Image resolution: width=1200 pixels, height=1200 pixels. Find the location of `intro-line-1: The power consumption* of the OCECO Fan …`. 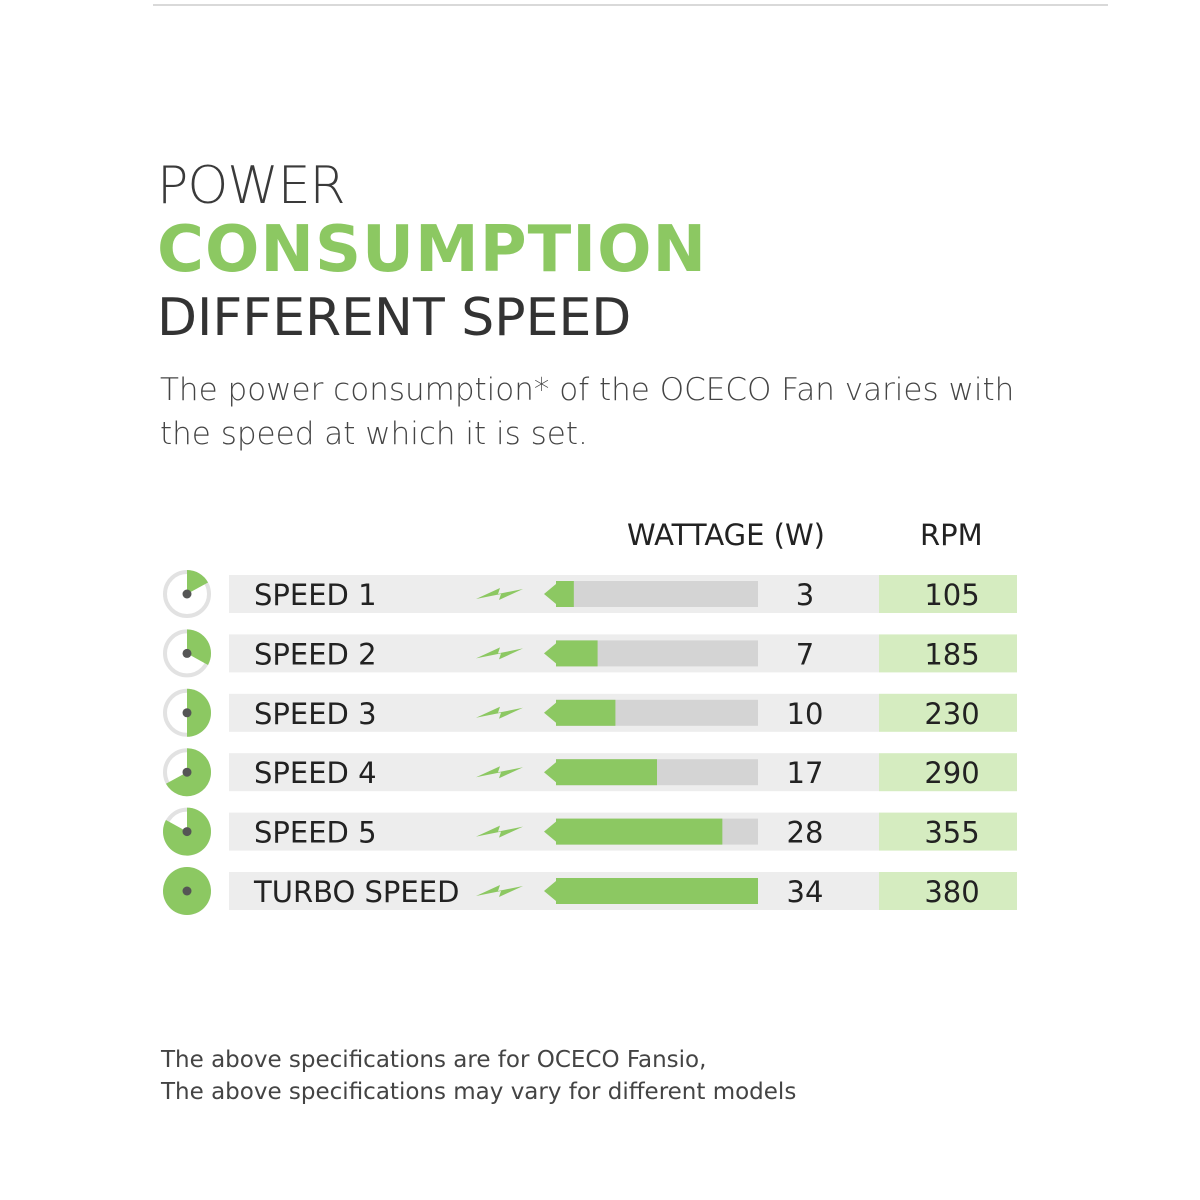

intro-line-1: The power consumption* of the OCECO Fan … is located at coordinates (587, 390).